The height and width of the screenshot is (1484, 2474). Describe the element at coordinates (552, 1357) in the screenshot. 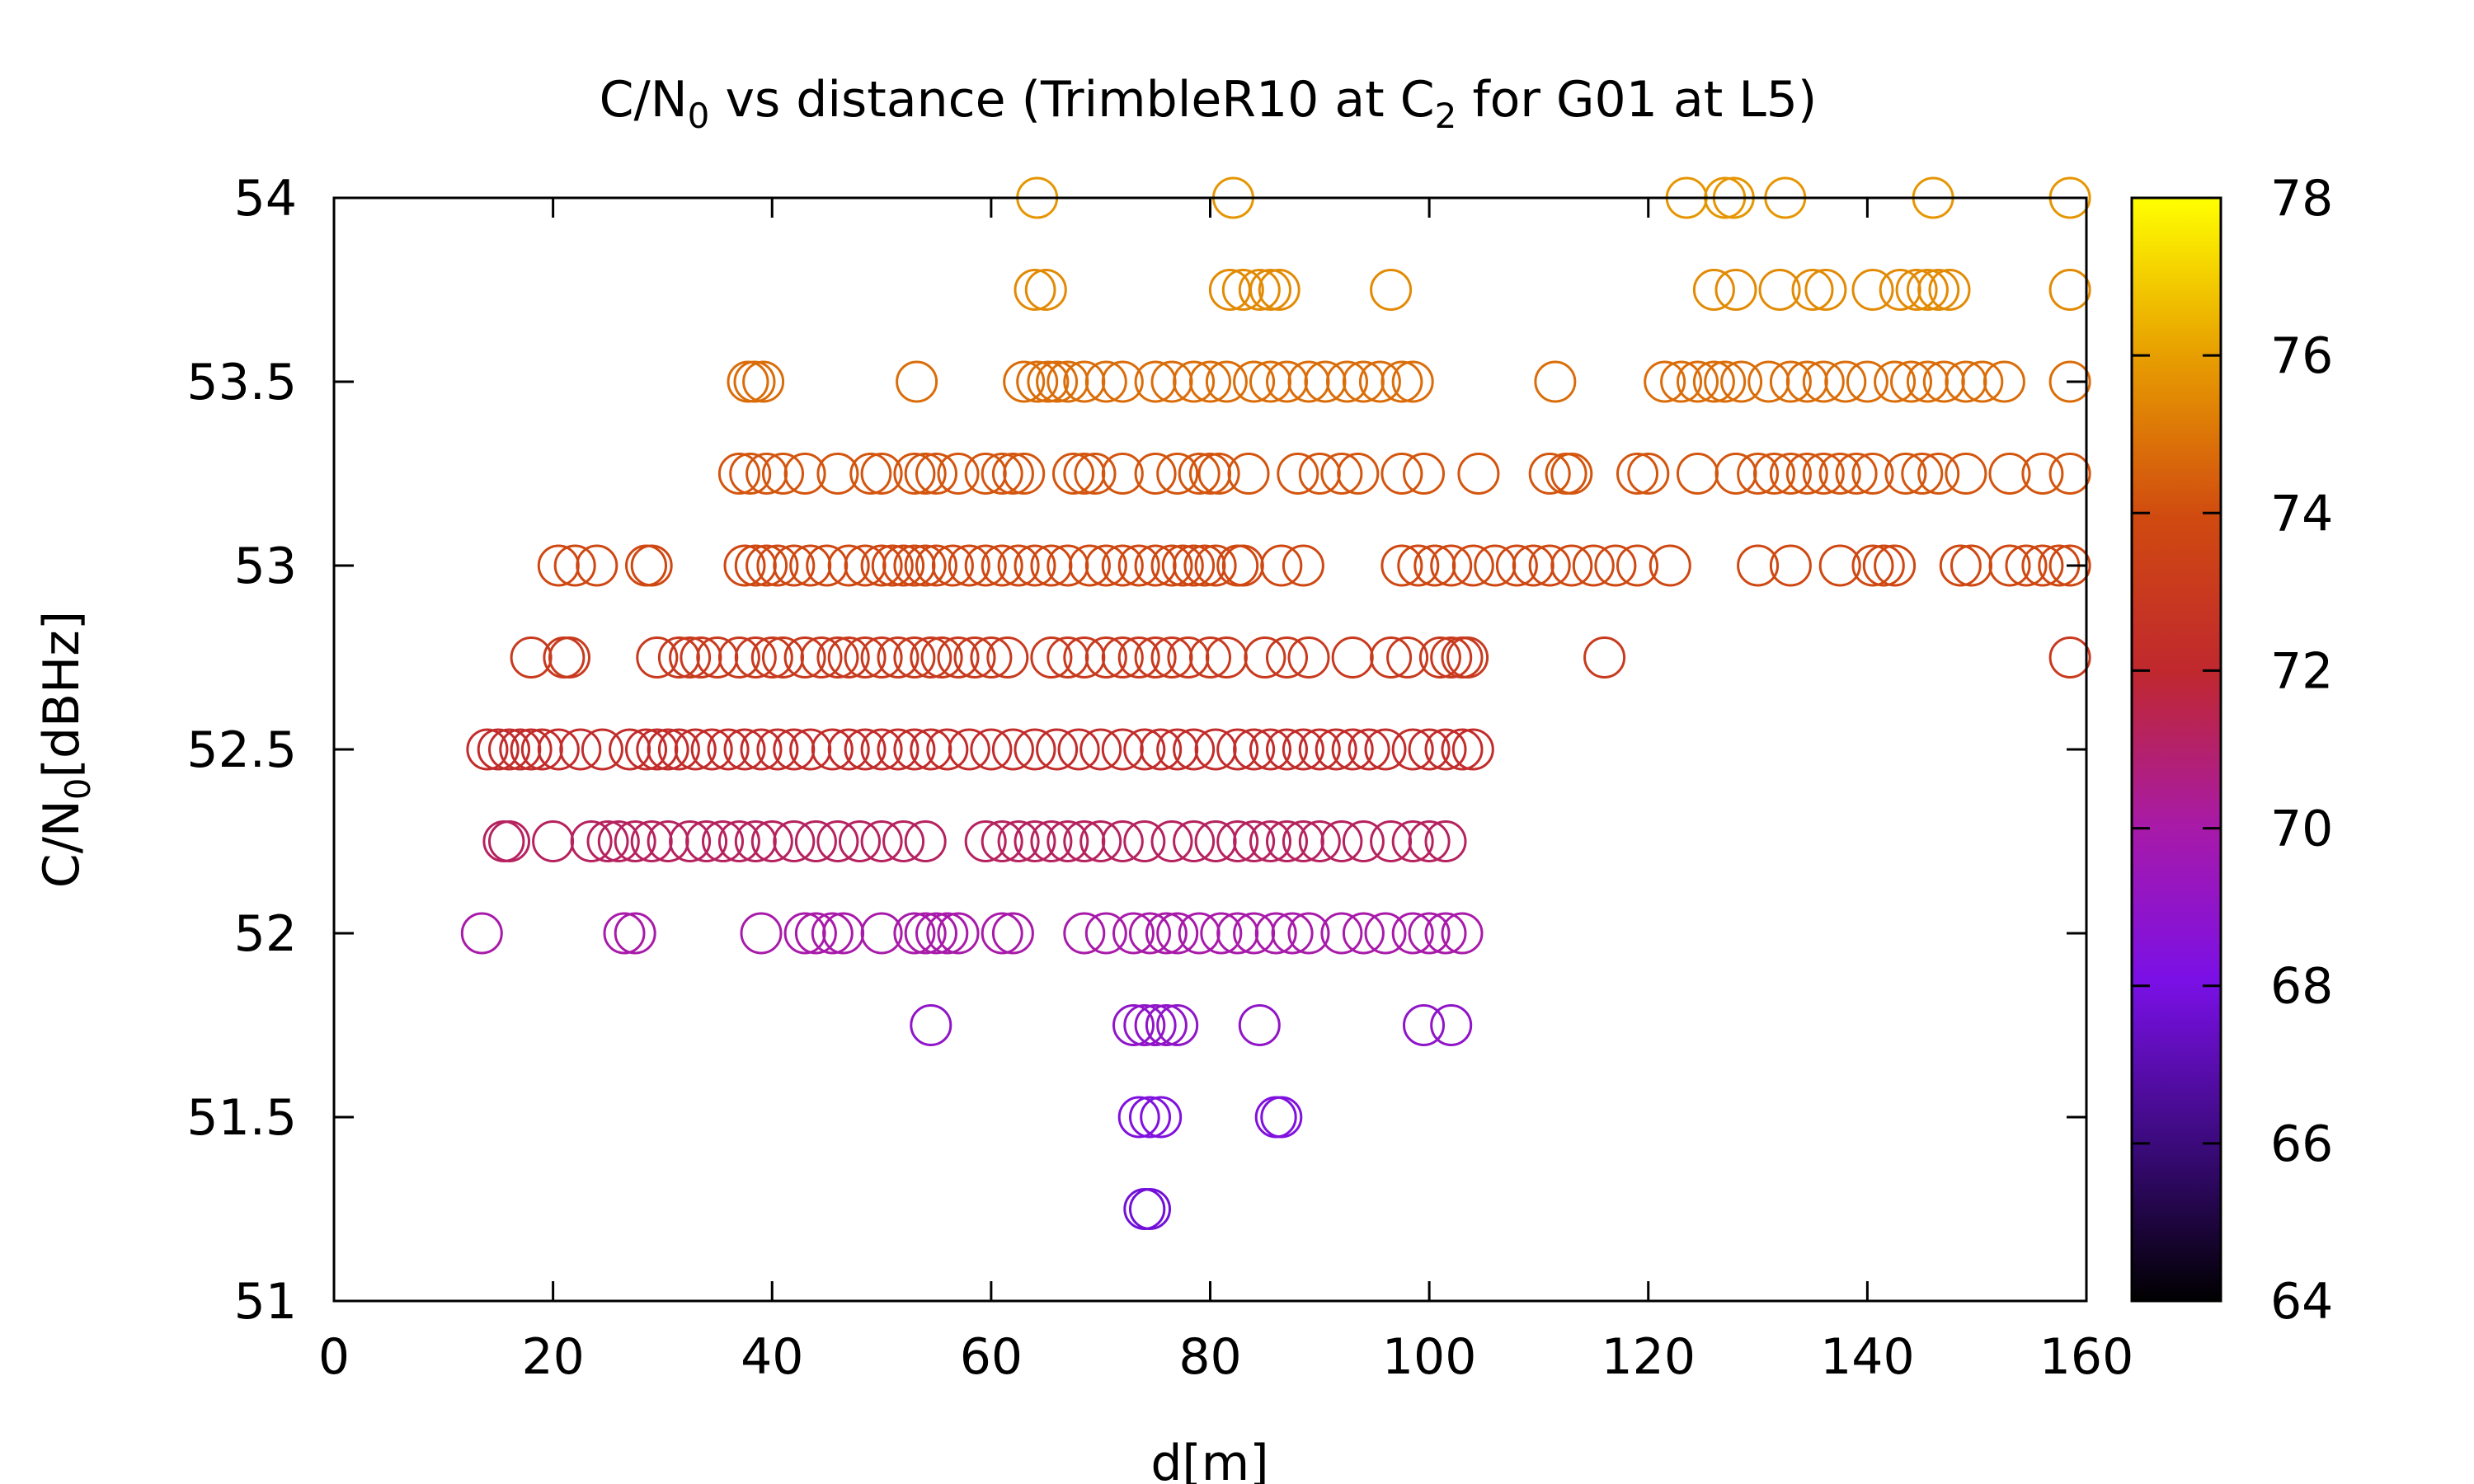

I see `x-tick-label: 20` at that location.